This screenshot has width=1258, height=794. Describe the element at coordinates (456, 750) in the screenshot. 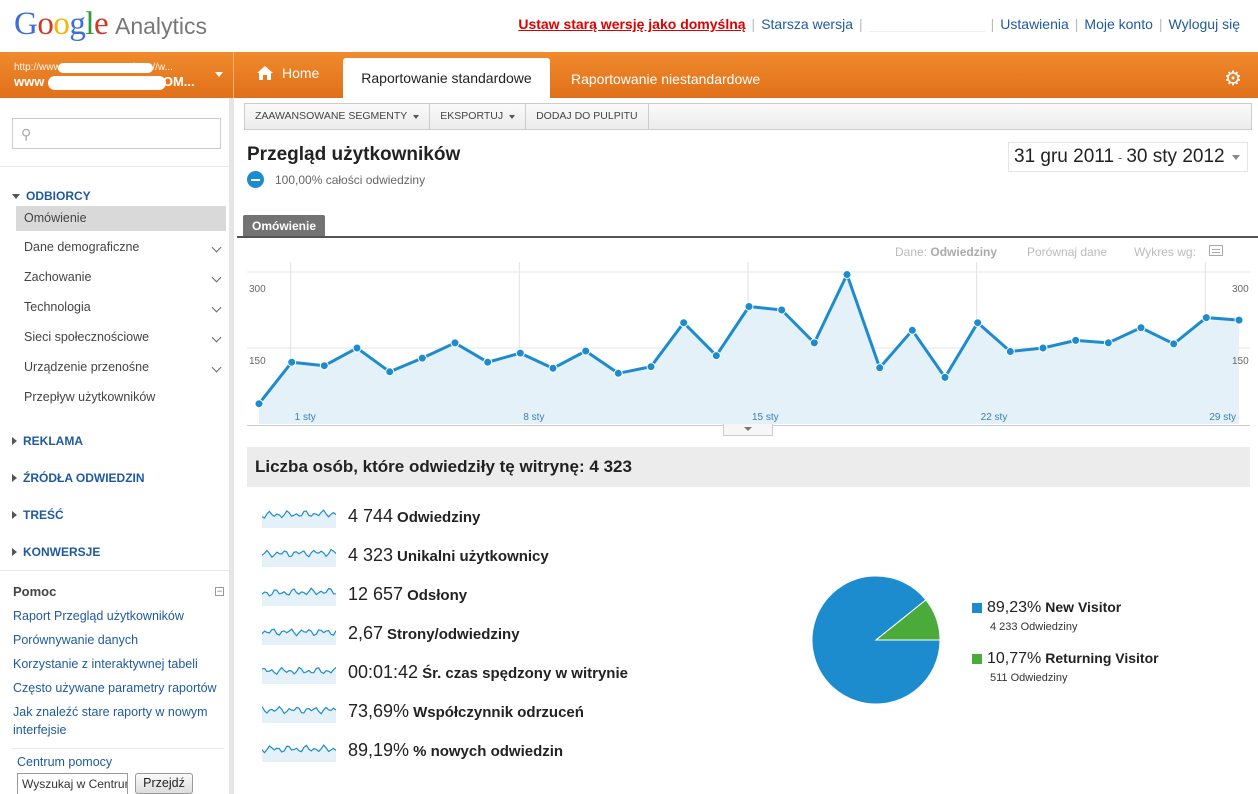

I see `metric-value: 89,19%% nowych odwiedzin` at that location.